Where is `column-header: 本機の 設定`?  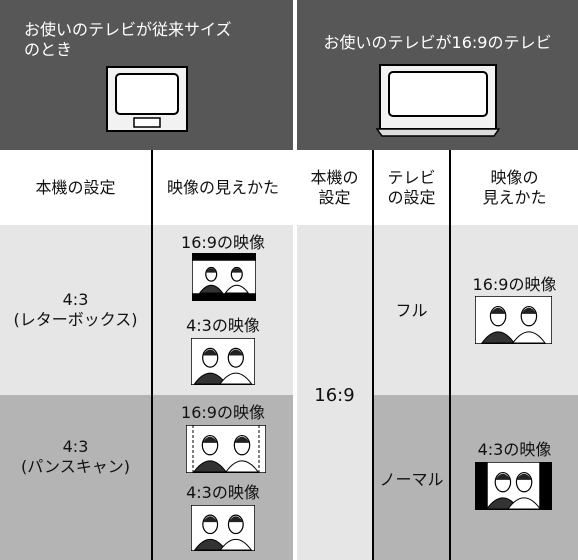 column-header: 本機の 設定 is located at coordinates (334, 187).